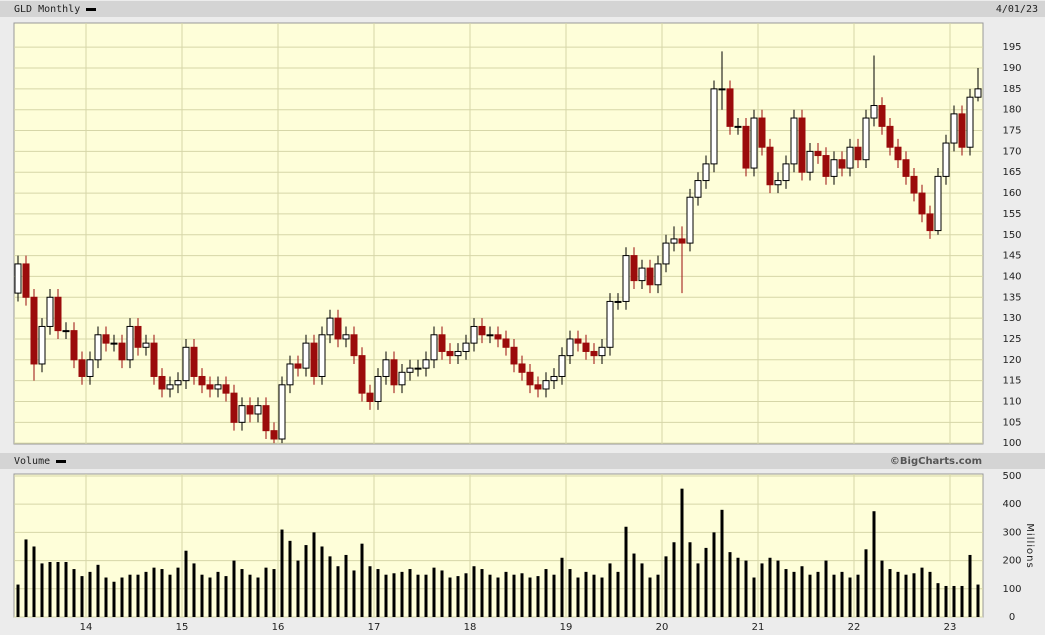 This screenshot has width=1045, height=635. What do you see at coordinates (1011, 68) in the screenshot?
I see `y-tick-label: 190` at bounding box center [1011, 68].